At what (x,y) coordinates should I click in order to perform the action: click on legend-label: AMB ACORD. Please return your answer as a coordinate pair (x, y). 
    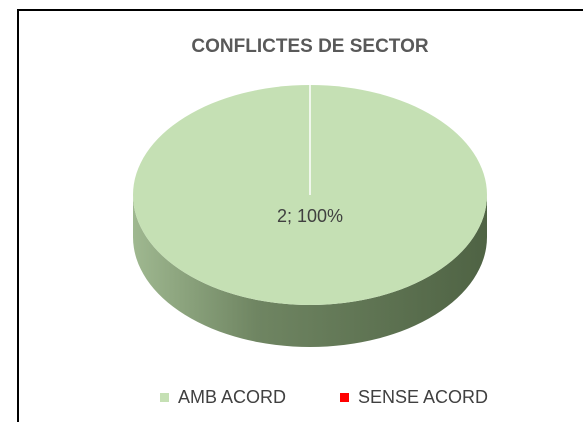
    Looking at the image, I should click on (232, 397).